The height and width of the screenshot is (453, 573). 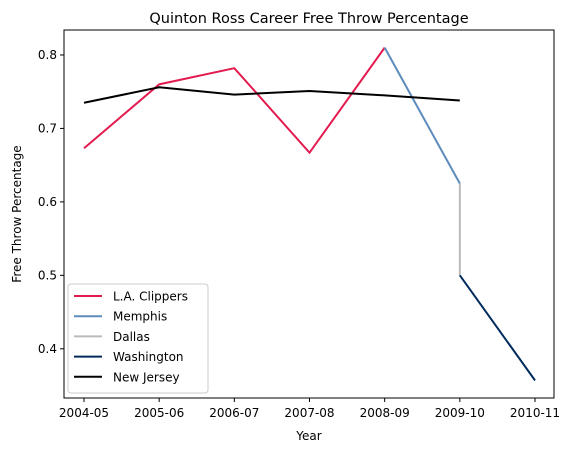 I want to click on y-axis: 0.4 0.5 0.6 0.7 0.8, so click(x=51, y=202).